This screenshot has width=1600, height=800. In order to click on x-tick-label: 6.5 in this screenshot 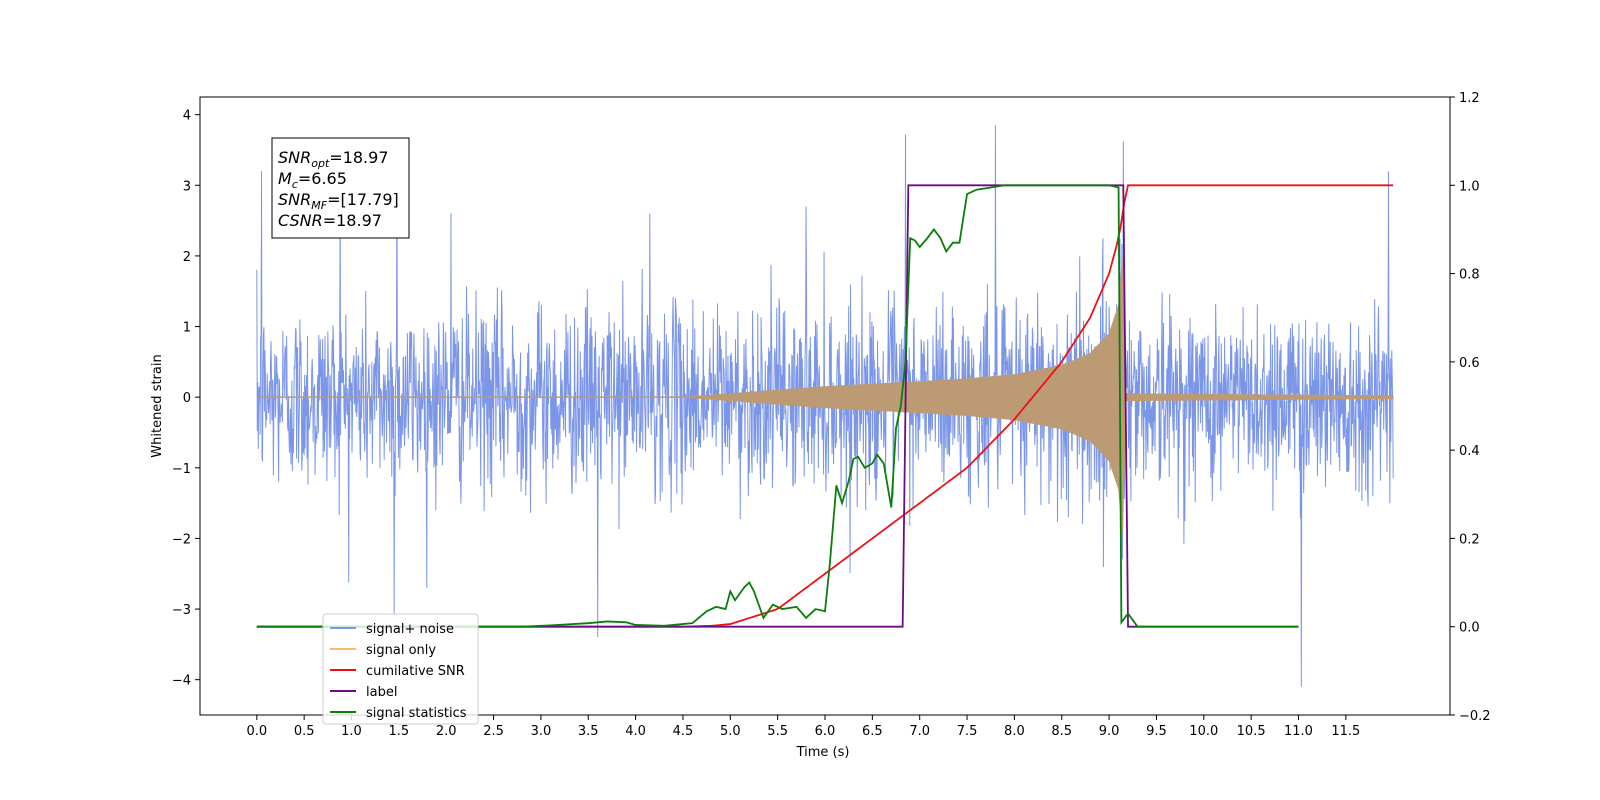, I will do `click(872, 731)`.